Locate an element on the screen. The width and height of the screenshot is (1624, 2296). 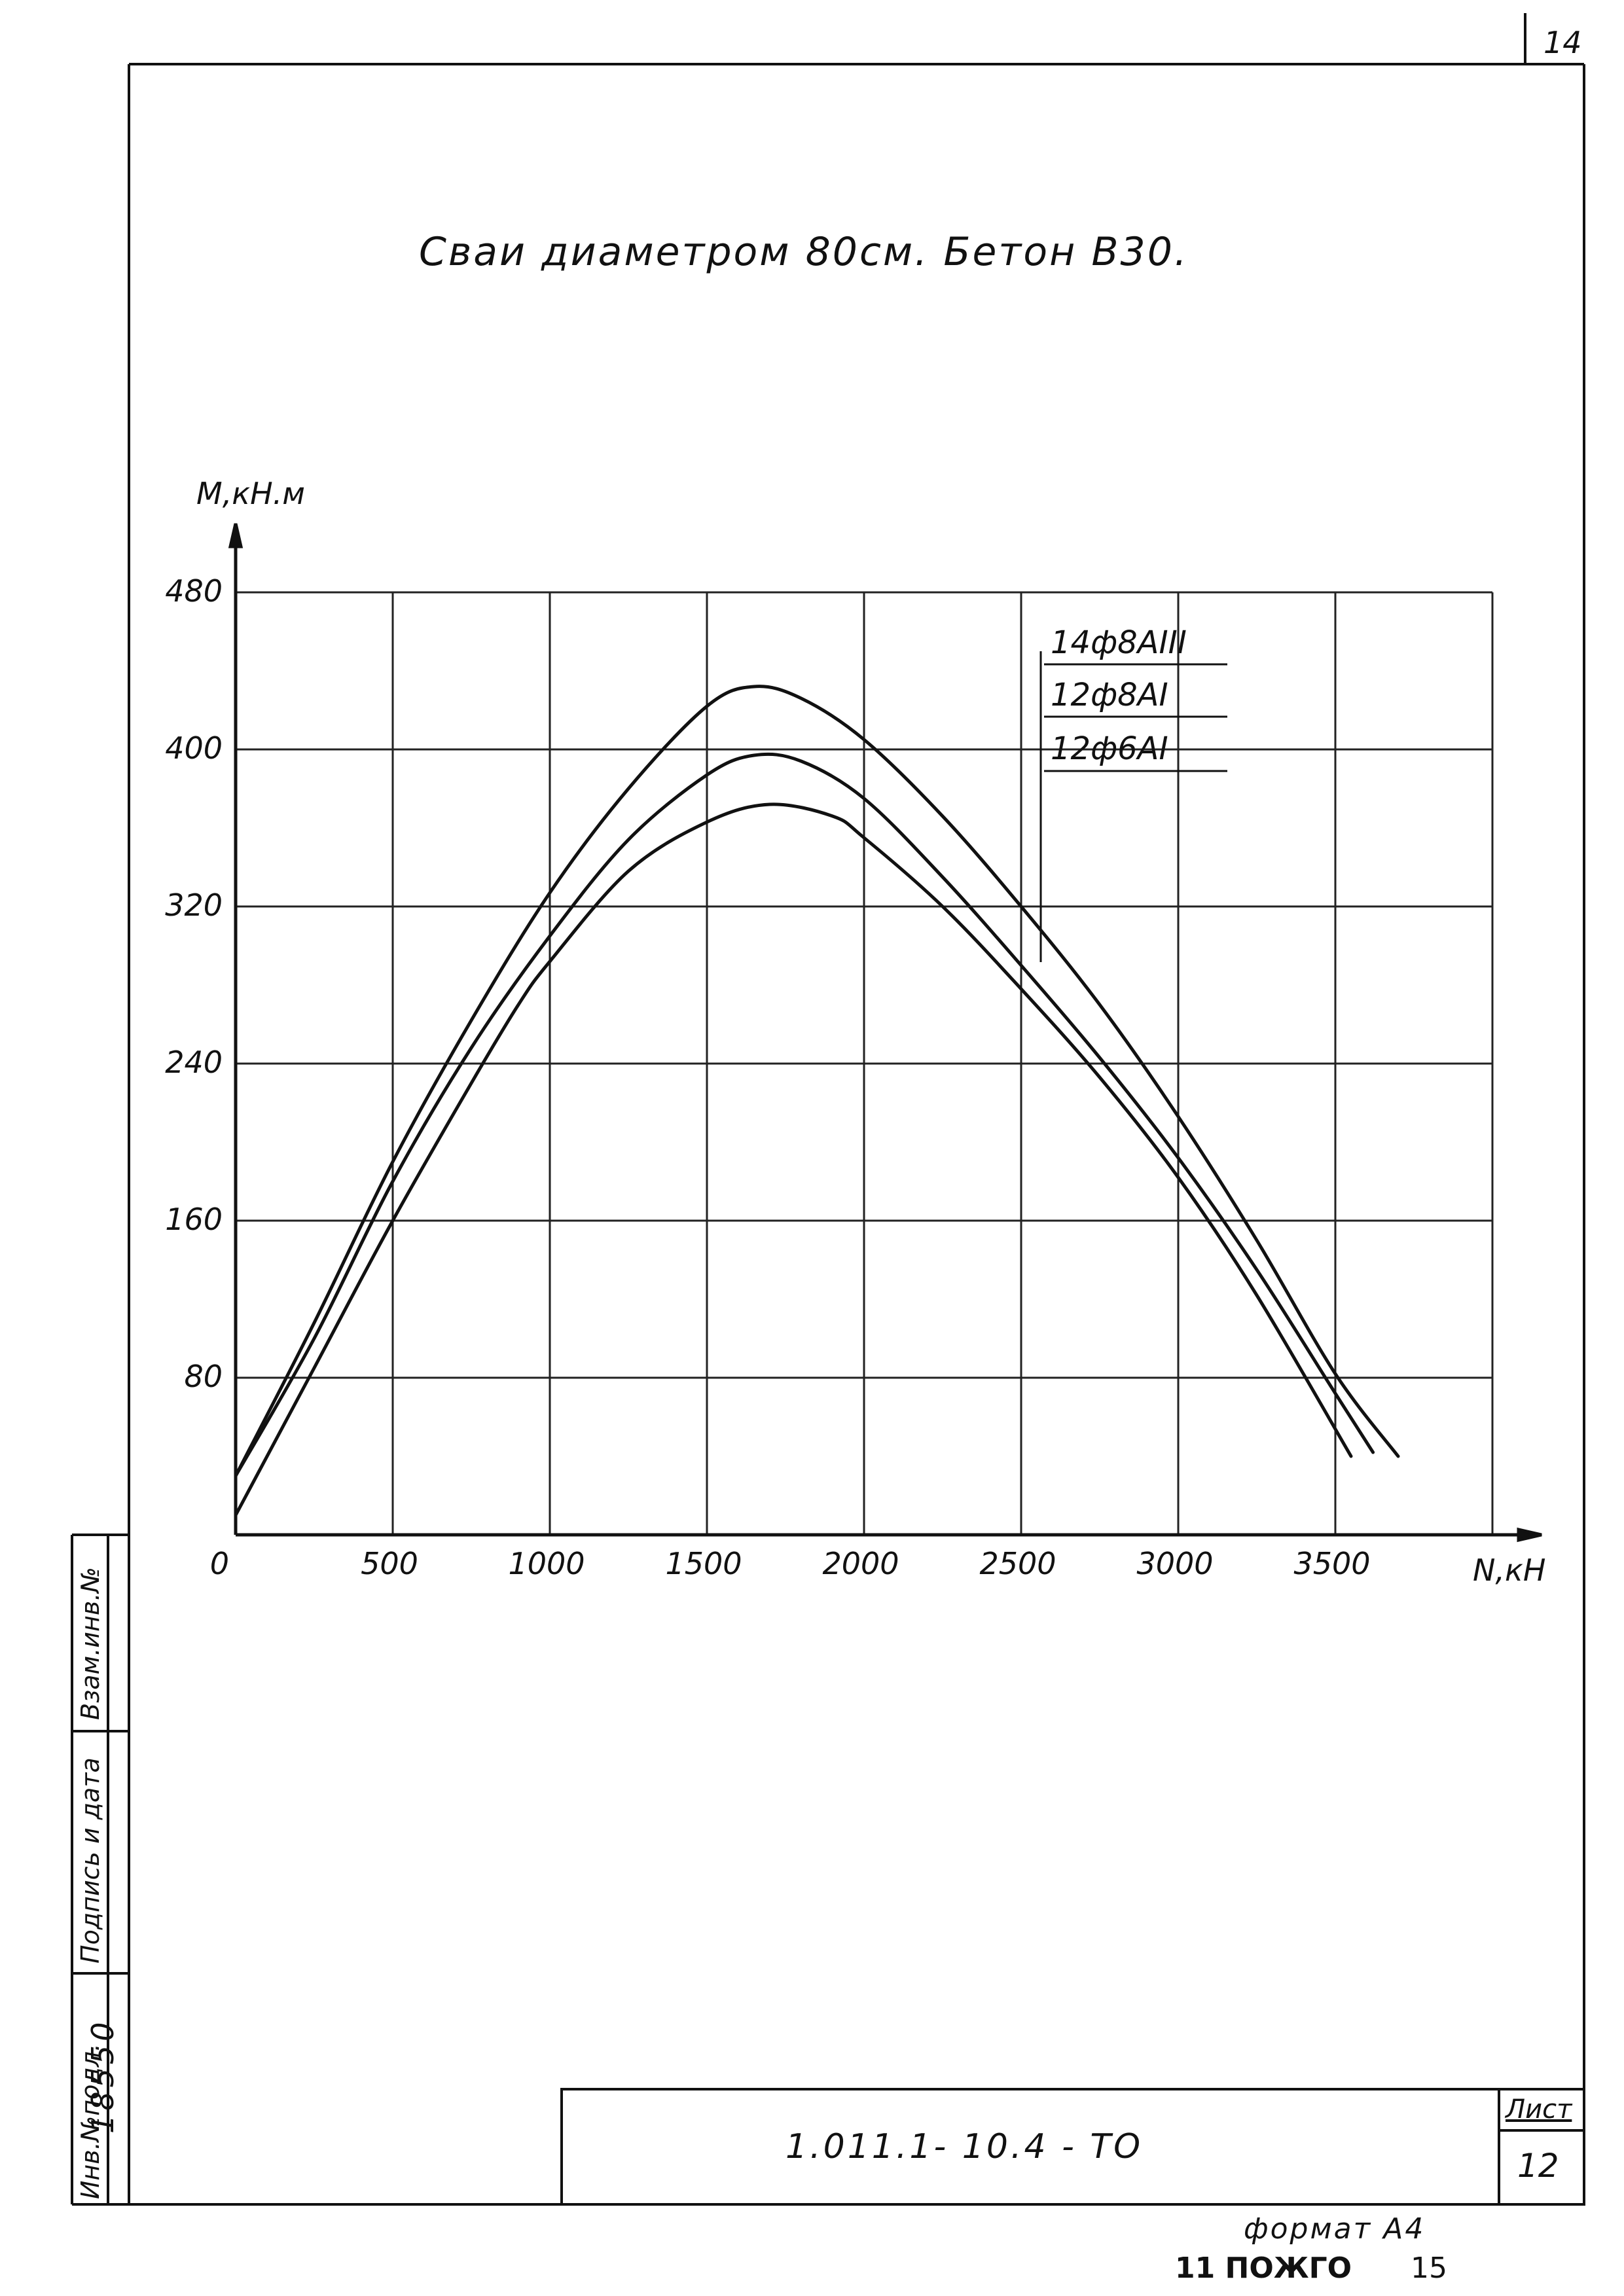
x-tick-label: 2500 is located at coordinates (1017, 1563).